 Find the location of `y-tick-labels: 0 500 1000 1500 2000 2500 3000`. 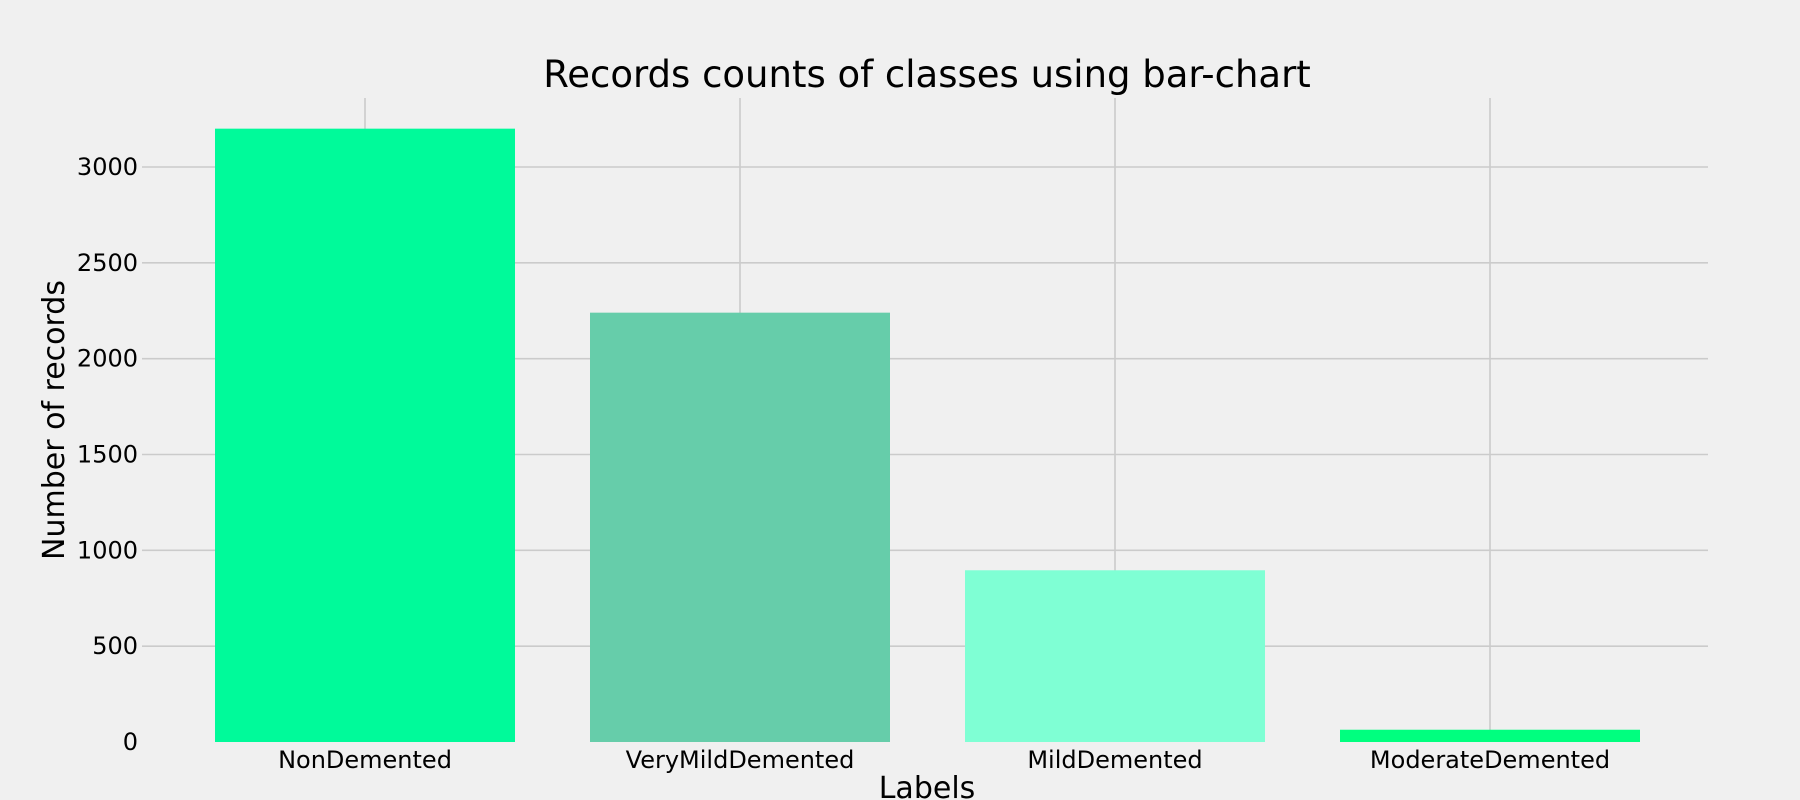

y-tick-labels: 0 500 1000 1500 2000 2500 3000 is located at coordinates (107, 454).